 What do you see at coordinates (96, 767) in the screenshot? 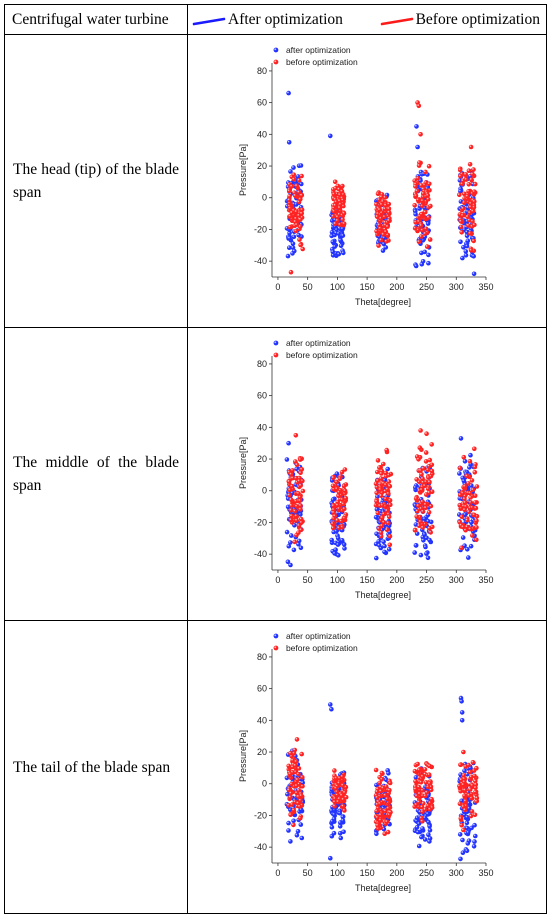
I see `row-label-tail: The tail of the blade span` at bounding box center [96, 767].